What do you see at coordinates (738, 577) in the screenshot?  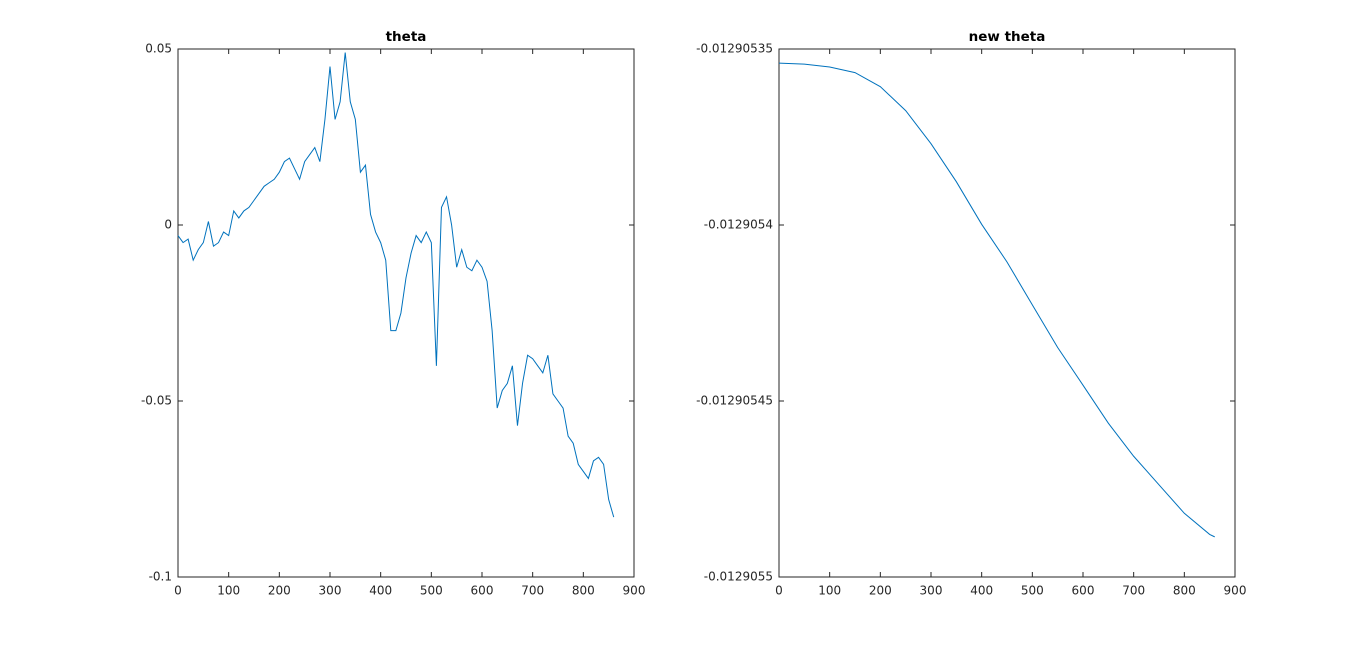 I see `y-tick-label: -0.0129055` at bounding box center [738, 577].